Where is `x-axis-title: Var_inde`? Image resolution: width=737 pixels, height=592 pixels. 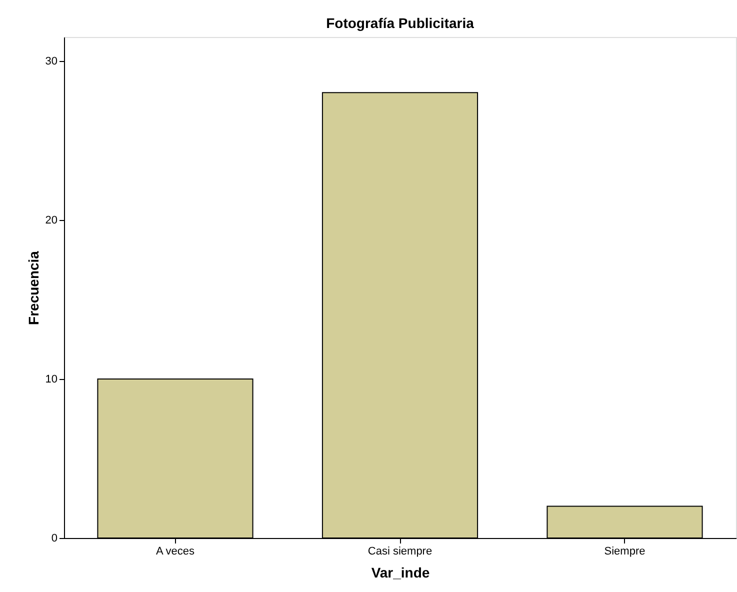
x-axis-title: Var_inde is located at coordinates (400, 572).